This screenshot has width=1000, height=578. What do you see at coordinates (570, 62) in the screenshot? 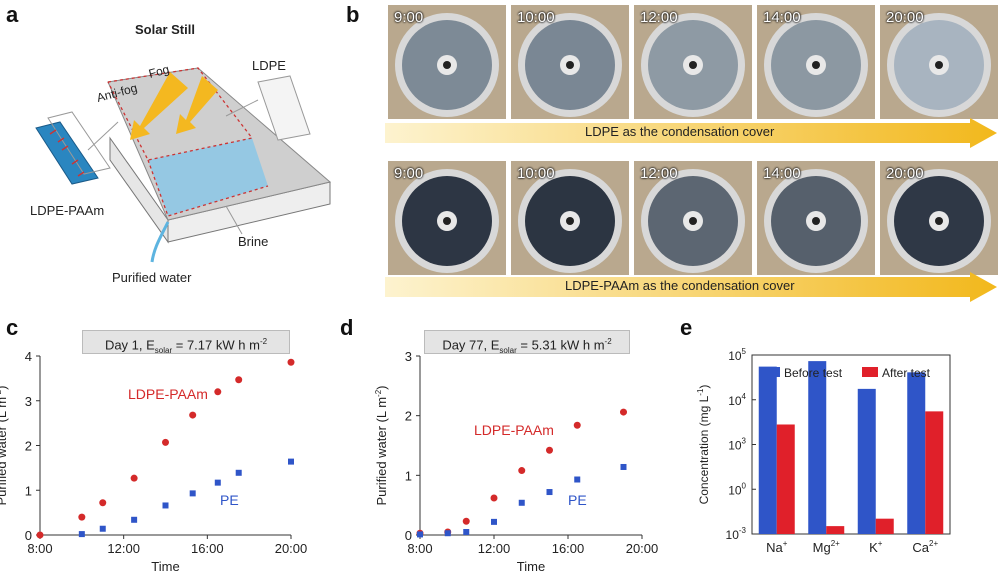
I see `still-photo: 10:00` at bounding box center [570, 62].